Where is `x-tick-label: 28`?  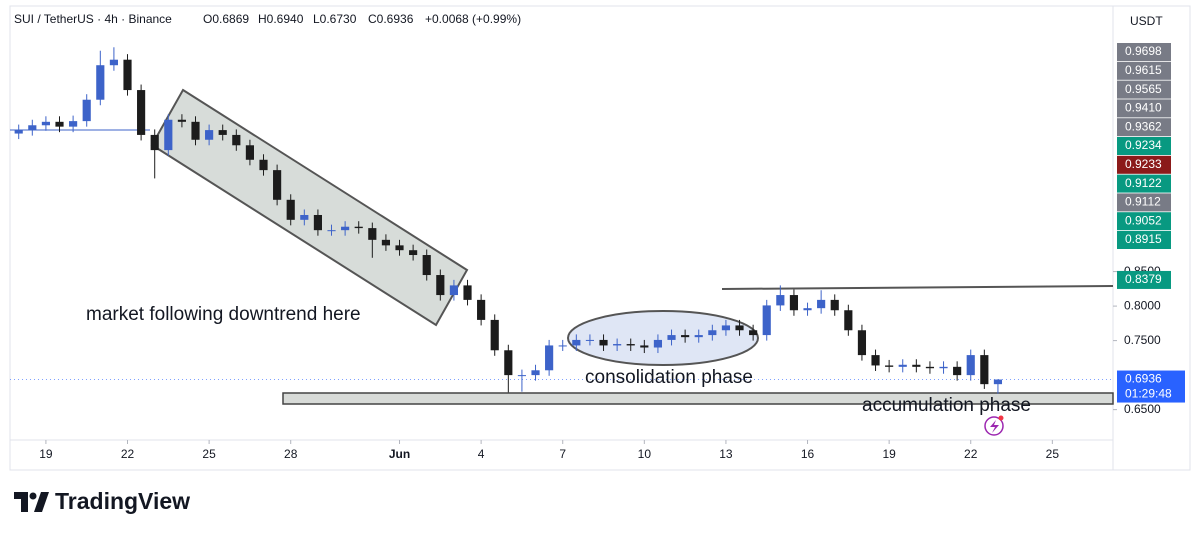
x-tick-label: 28 is located at coordinates (291, 454).